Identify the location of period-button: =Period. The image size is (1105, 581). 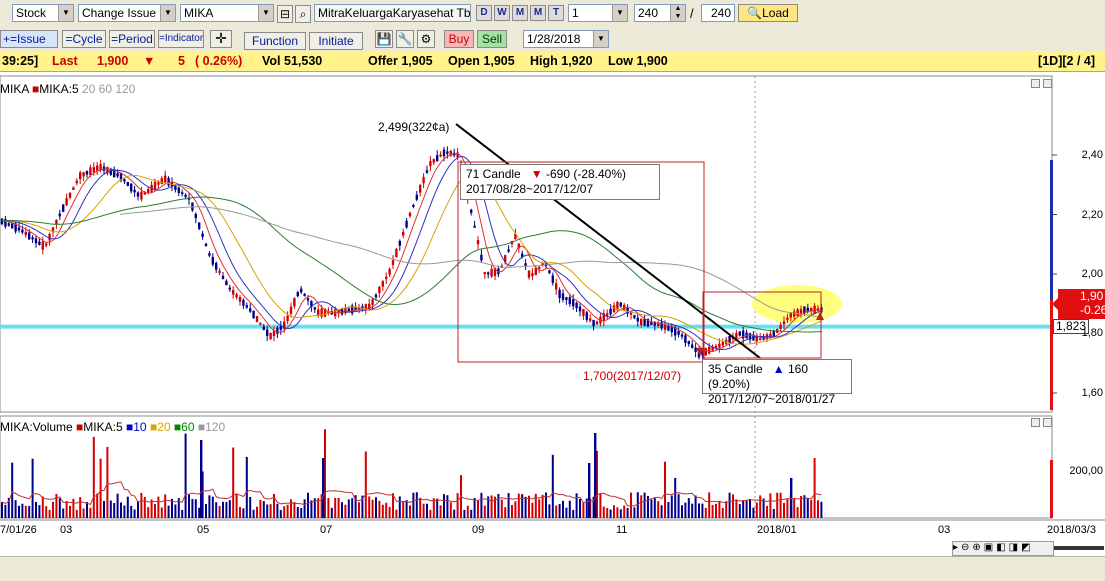
(132, 39).